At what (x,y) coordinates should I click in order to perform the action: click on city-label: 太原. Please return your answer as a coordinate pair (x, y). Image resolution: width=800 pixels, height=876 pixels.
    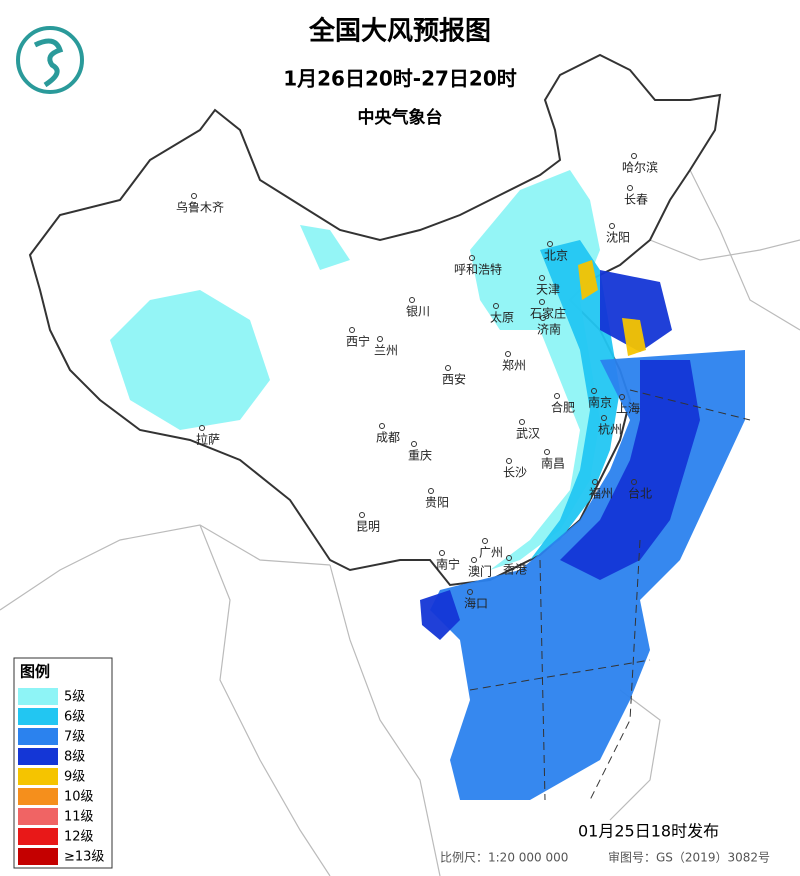
    Looking at the image, I should click on (502, 317).